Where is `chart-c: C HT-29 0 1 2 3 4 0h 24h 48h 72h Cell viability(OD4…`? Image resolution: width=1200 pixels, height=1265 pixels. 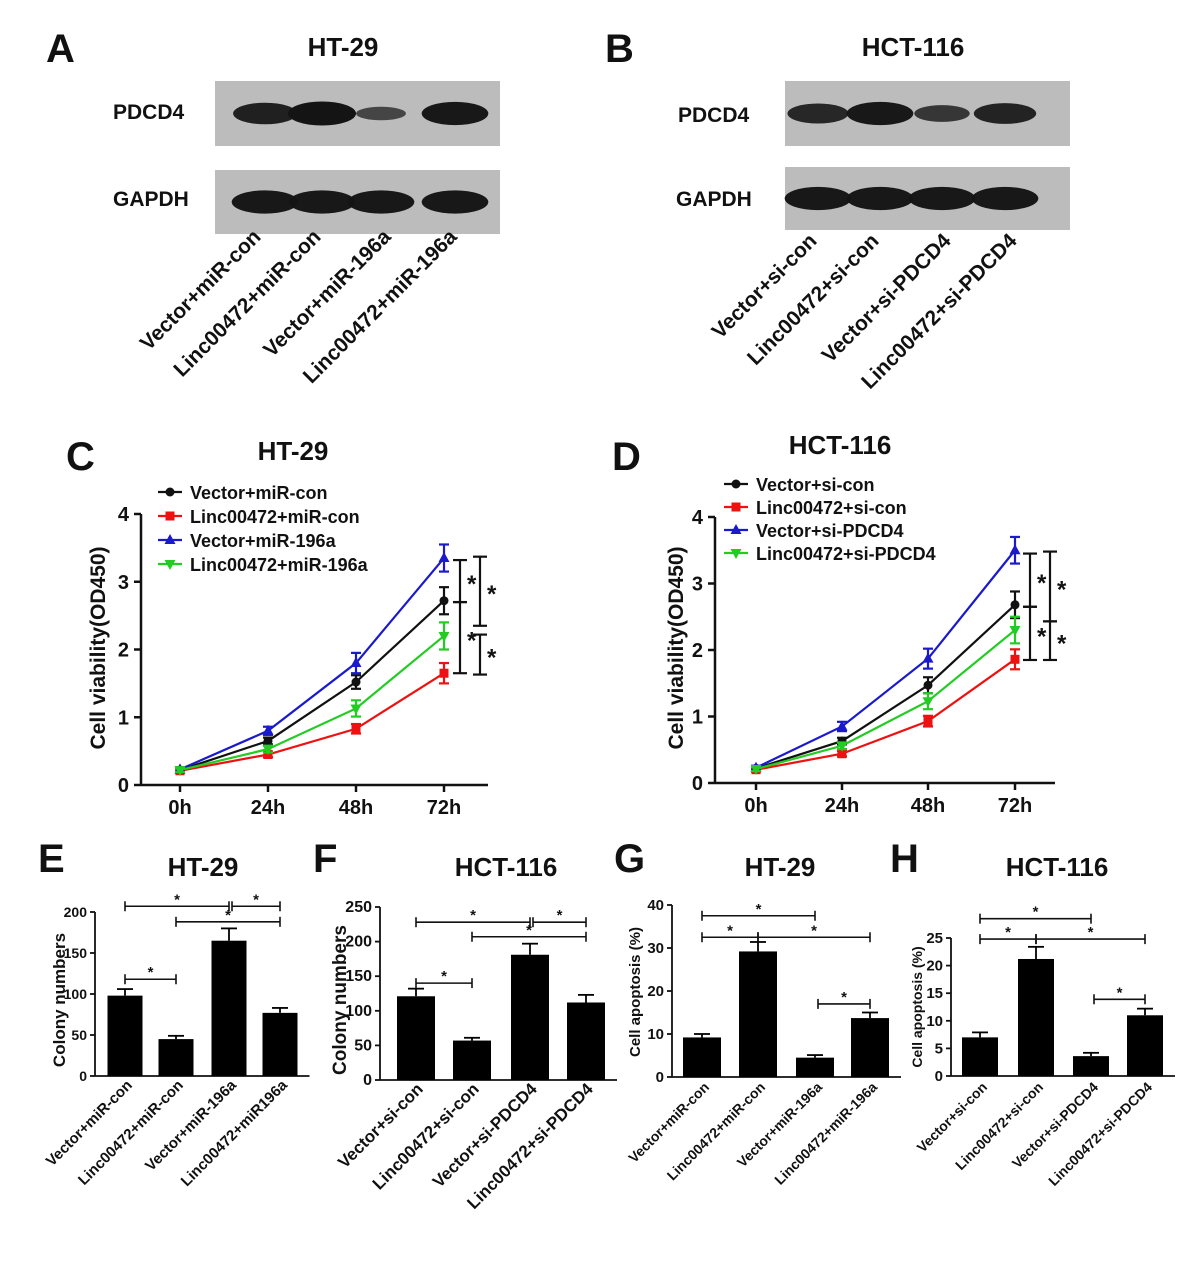 chart-c: C HT-29 0 1 2 3 4 0h 24h 48h 72h Cell viability(OD4… is located at coordinates (281, 627).